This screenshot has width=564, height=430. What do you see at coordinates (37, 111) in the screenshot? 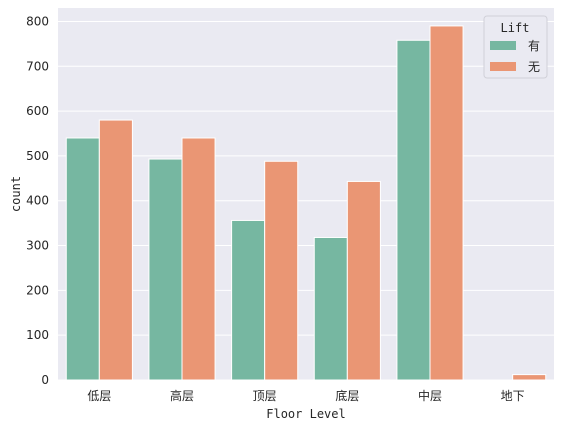
I see `y-tick-label: 600` at bounding box center [37, 111].